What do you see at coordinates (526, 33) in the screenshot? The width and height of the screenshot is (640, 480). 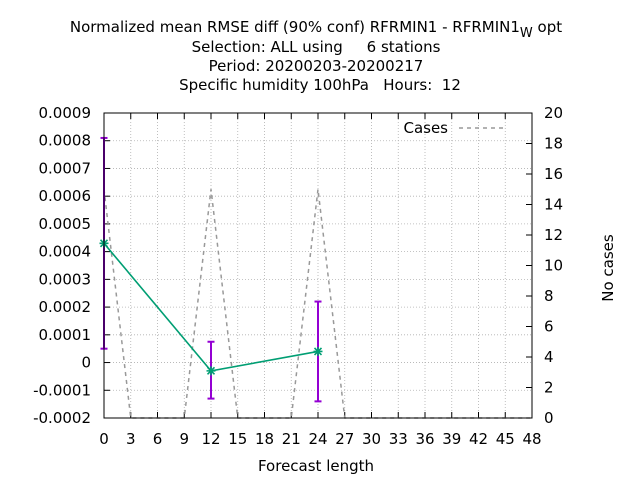 I see `title-line-1-subscript: W` at bounding box center [526, 33].